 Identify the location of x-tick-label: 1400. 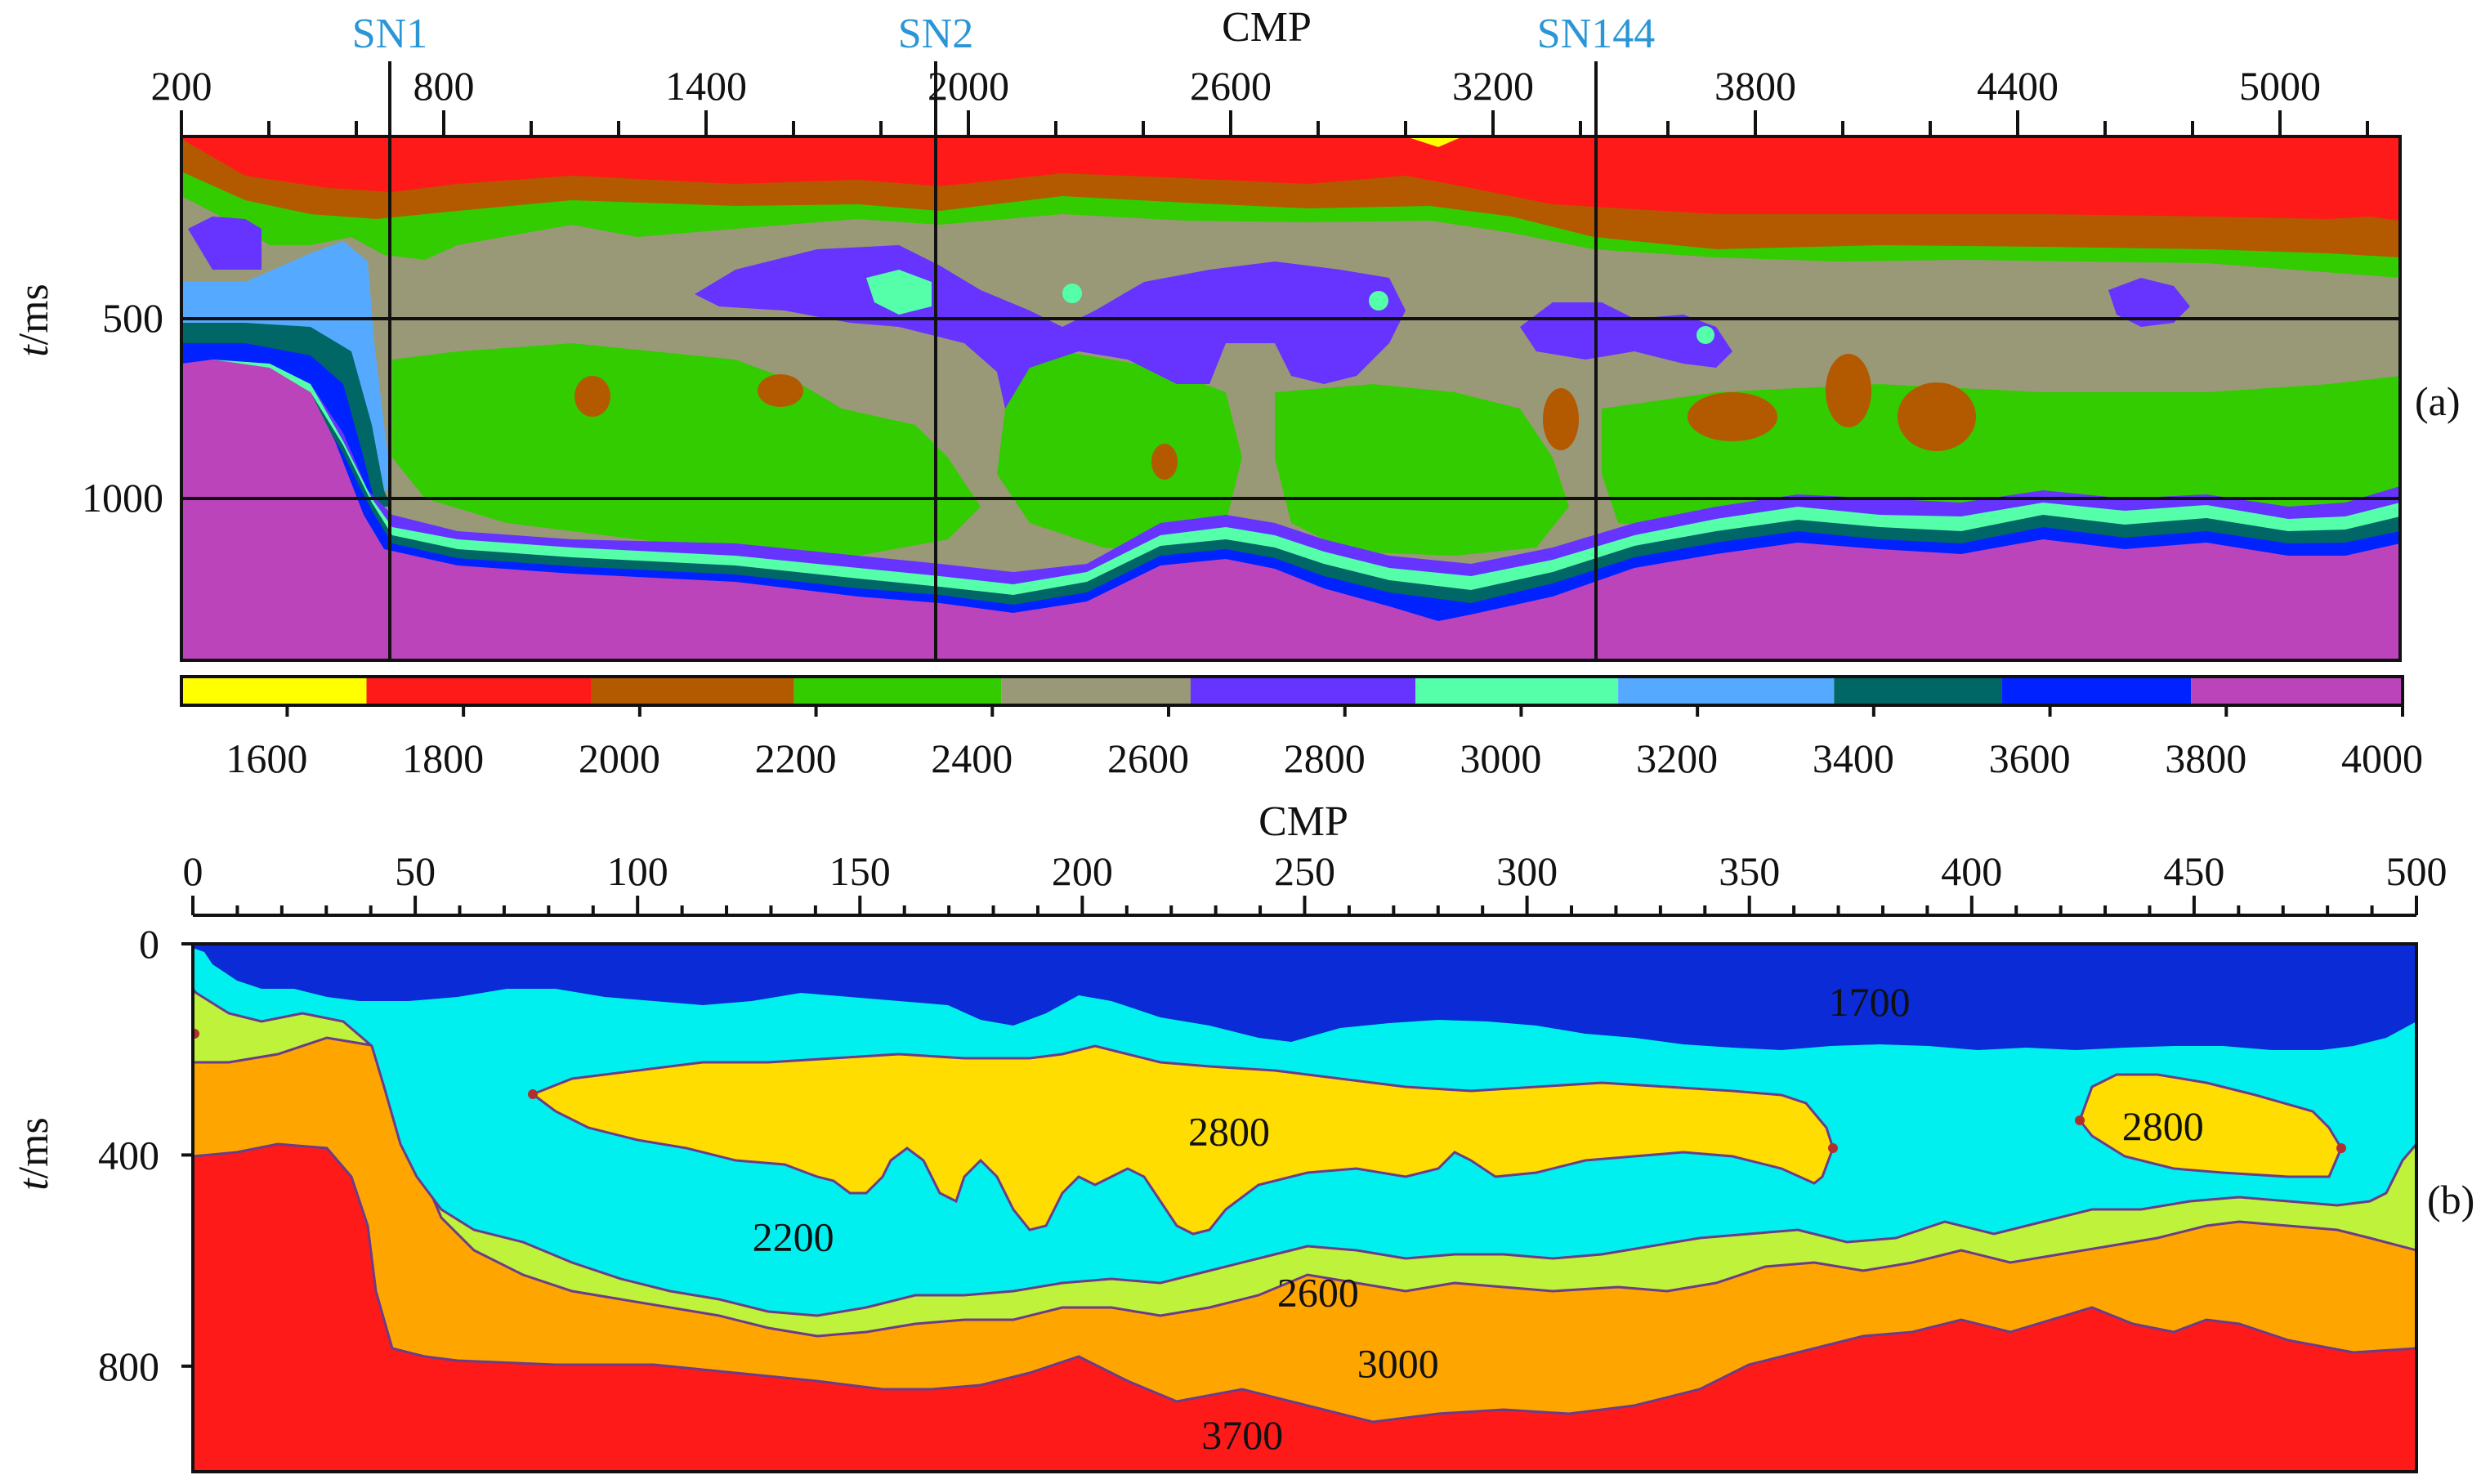
(706, 86).